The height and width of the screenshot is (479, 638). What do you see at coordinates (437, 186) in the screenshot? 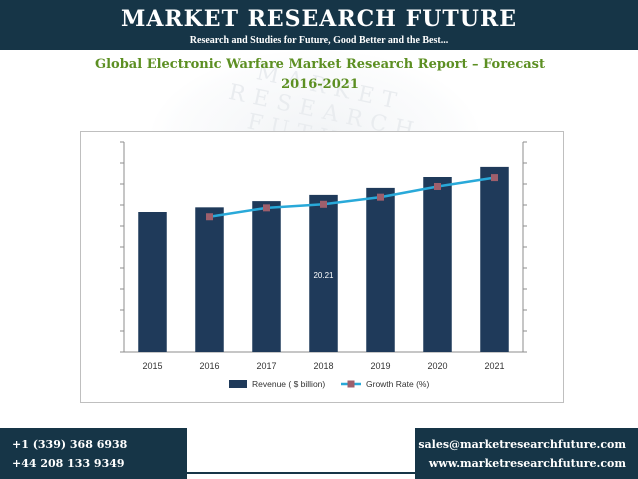
I see `growth-marker-2020` at bounding box center [437, 186].